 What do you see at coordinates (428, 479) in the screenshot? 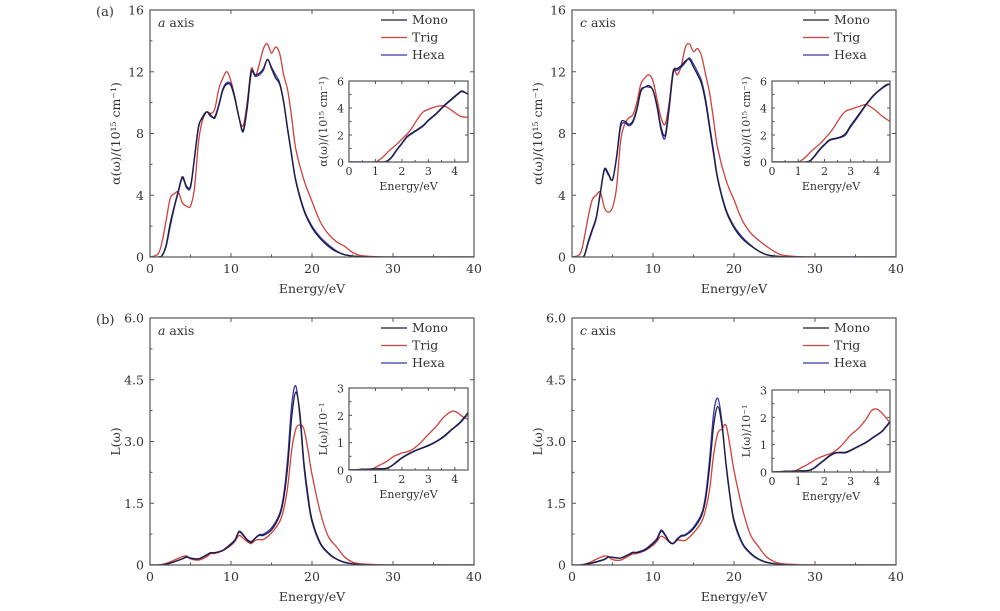
I see `panel-b-left-inset-xtick-label: 3` at bounding box center [428, 479].